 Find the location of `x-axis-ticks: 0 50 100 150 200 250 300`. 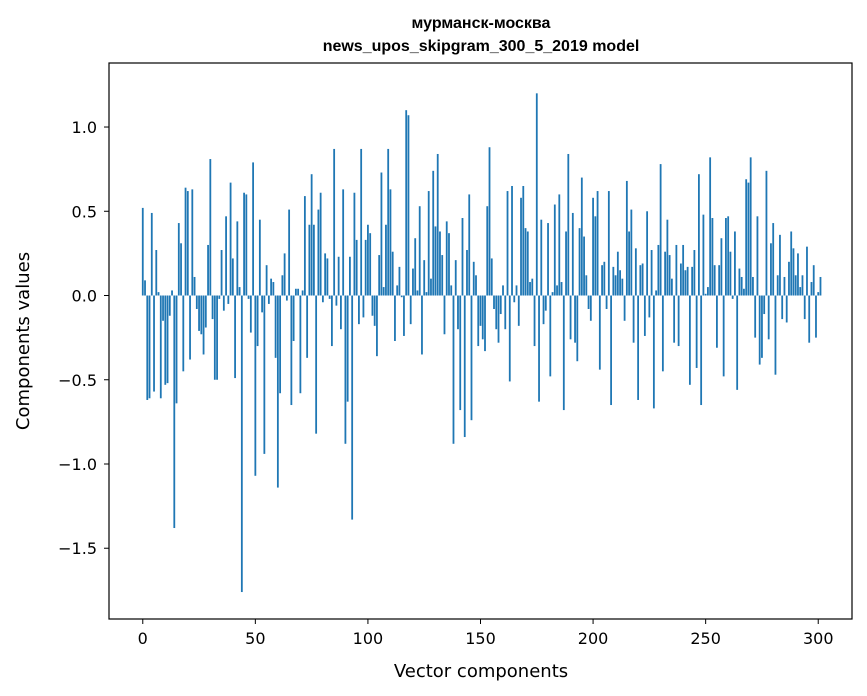

x-axis-ticks: 0 50 100 150 200 250 300 is located at coordinates (486, 633).